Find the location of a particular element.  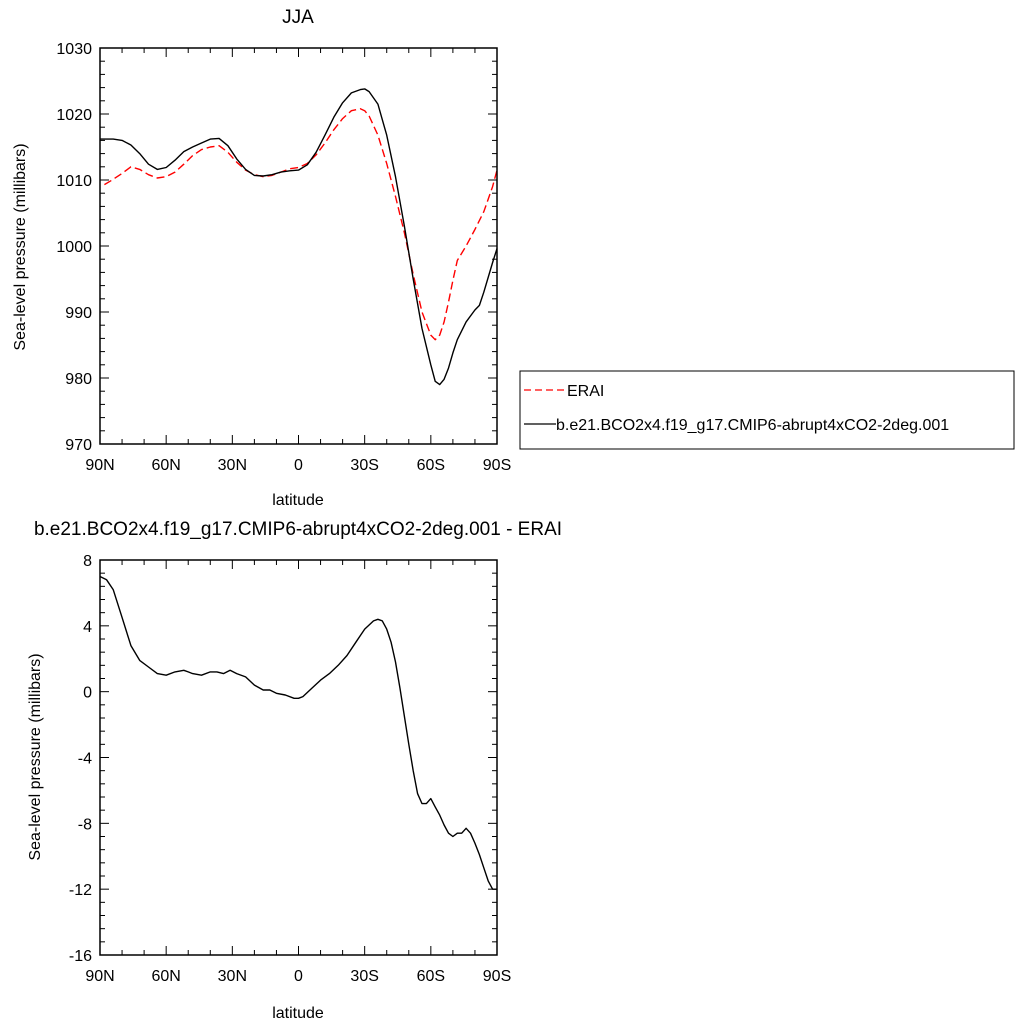

top-x-tick-label: 90N is located at coordinates (99, 465).